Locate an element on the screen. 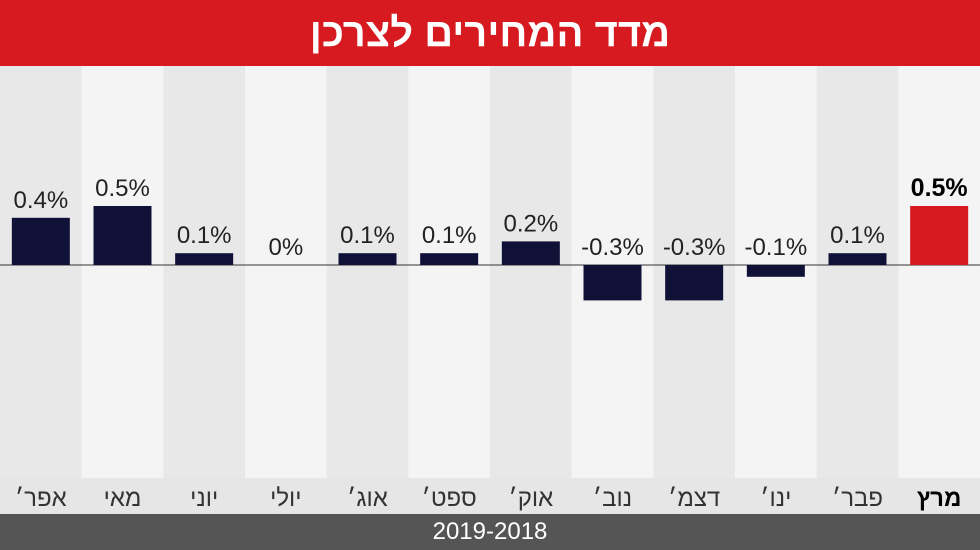  category-label-9: דצמ׳ is located at coordinates (694, 498).